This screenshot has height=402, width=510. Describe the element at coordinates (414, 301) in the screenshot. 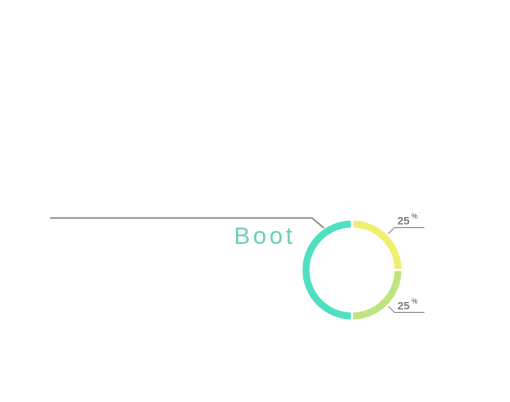

I see `slice-unit-1: %` at that location.